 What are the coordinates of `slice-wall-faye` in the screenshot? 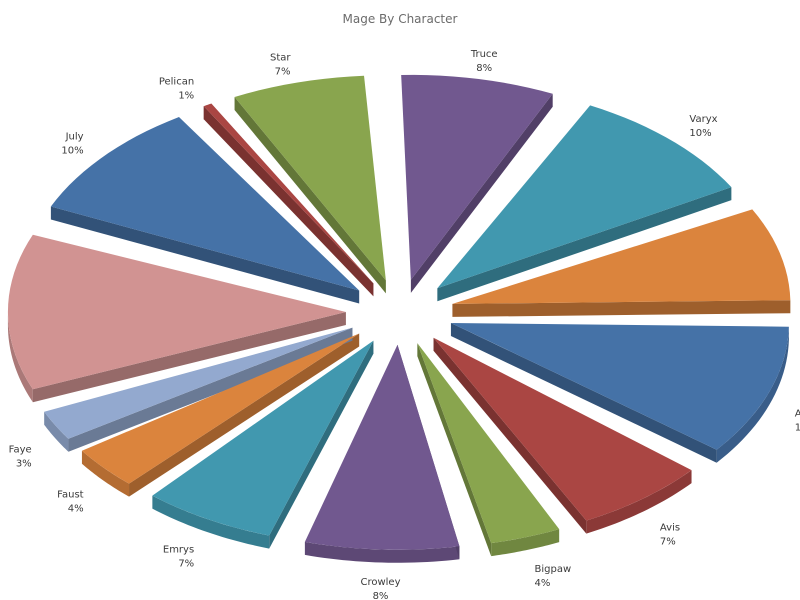 It's located at (210, 389).